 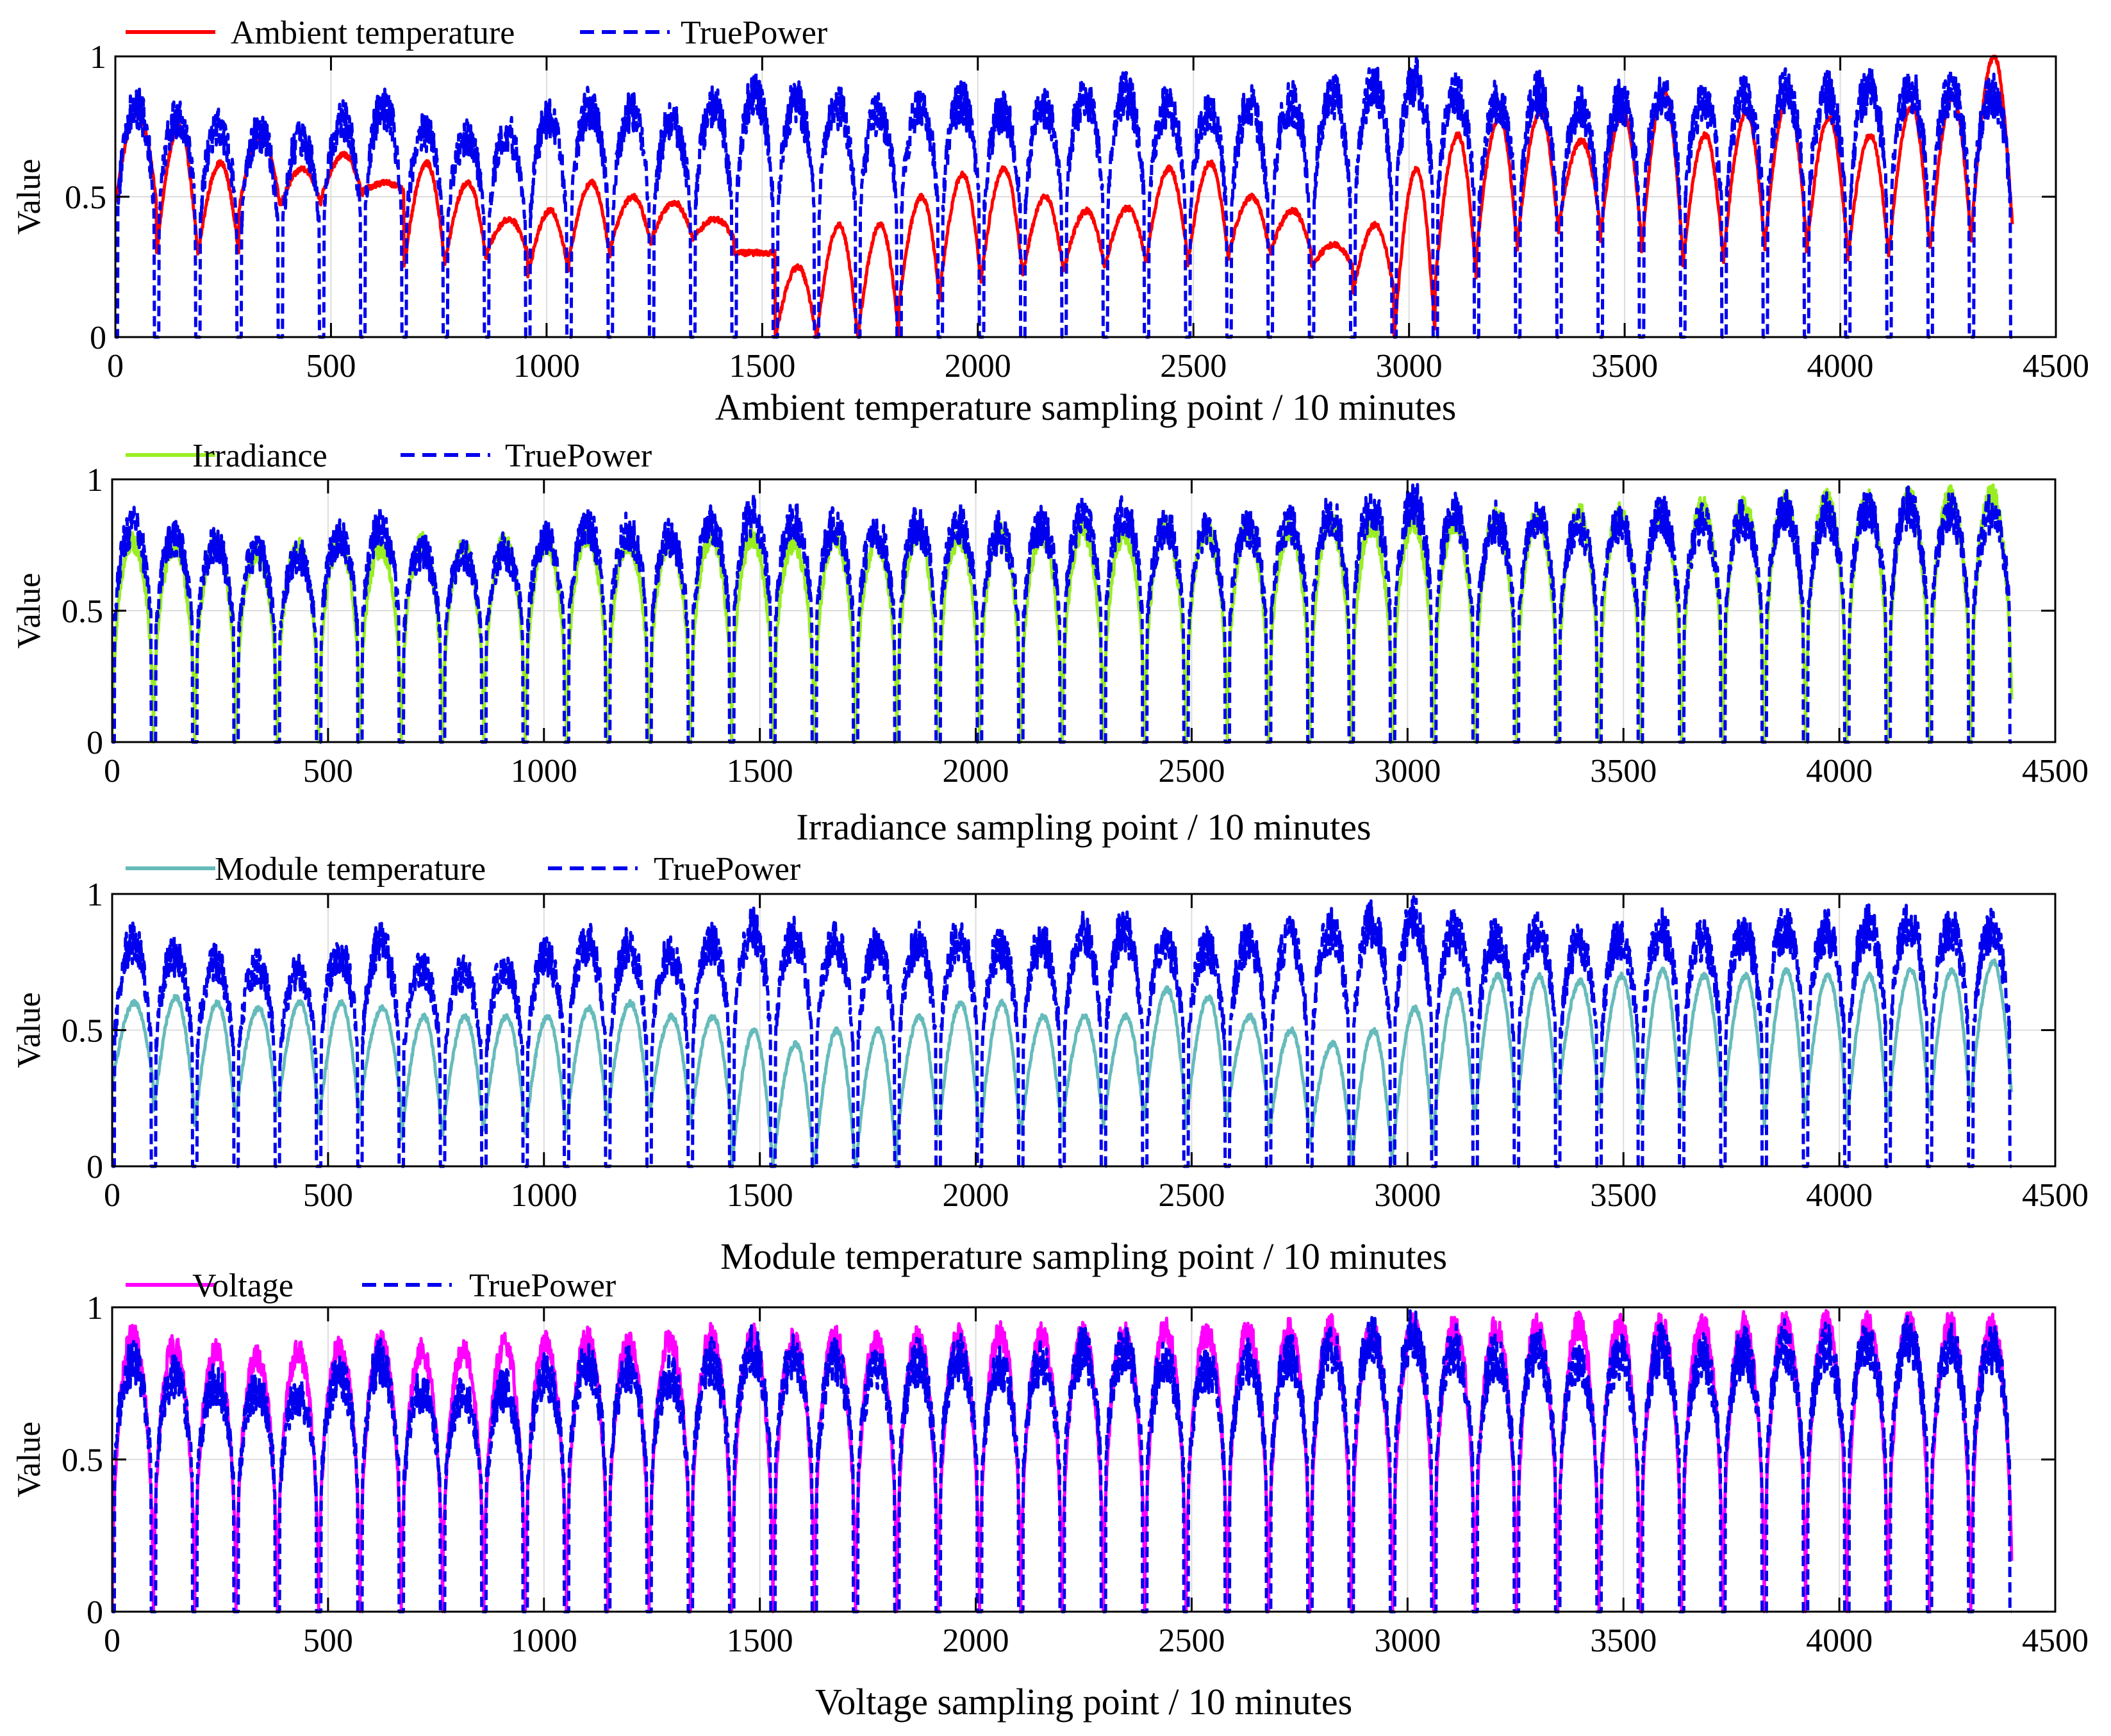 I want to click on legend-label-1: Ambient temperature, so click(x=373, y=33).